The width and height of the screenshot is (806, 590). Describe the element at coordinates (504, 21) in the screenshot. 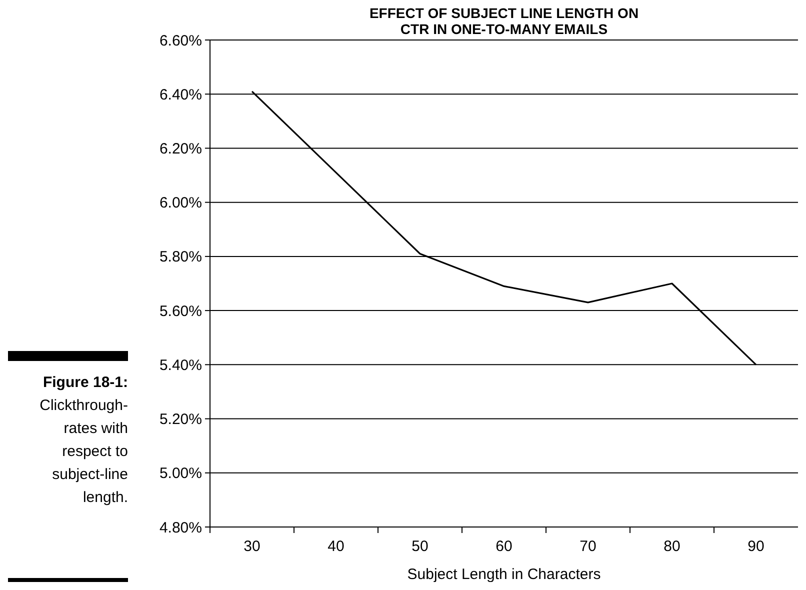

I see `chart-title: EFFECT OF SUBJECT LINE LENGTH ON CTR IN ONE-TO-MANY EMAILS` at that location.